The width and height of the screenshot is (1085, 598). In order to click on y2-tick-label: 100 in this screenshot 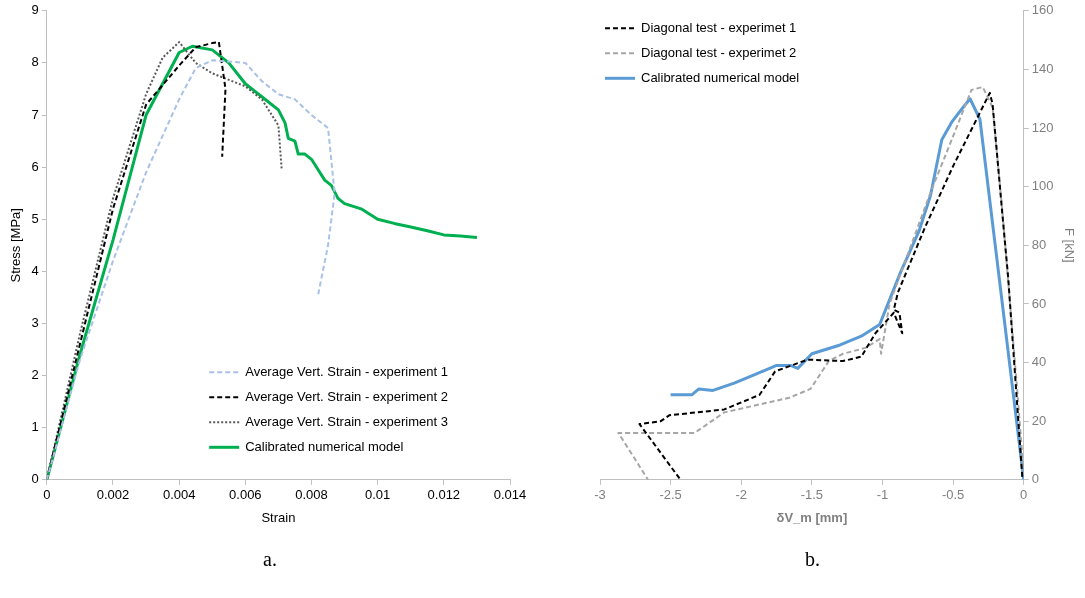, I will do `click(1042, 186)`.